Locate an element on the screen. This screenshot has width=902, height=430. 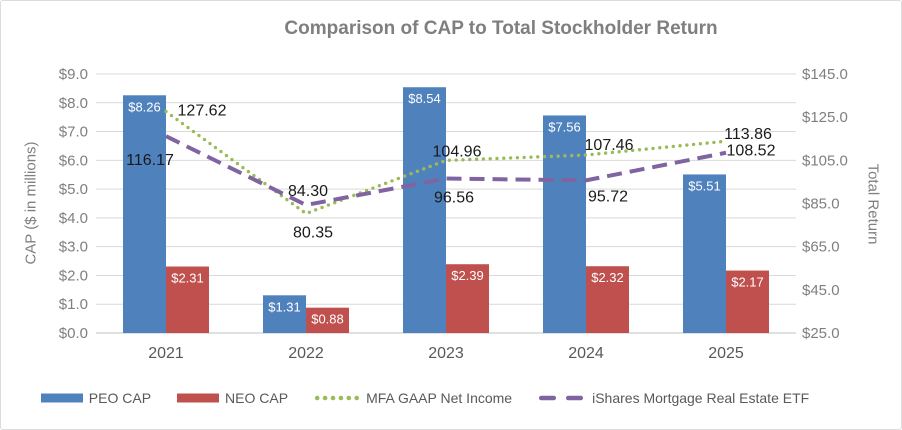
line-value-label-ishares-mortgage-real-estate-etf-2021: 116.17 is located at coordinates (150, 160).